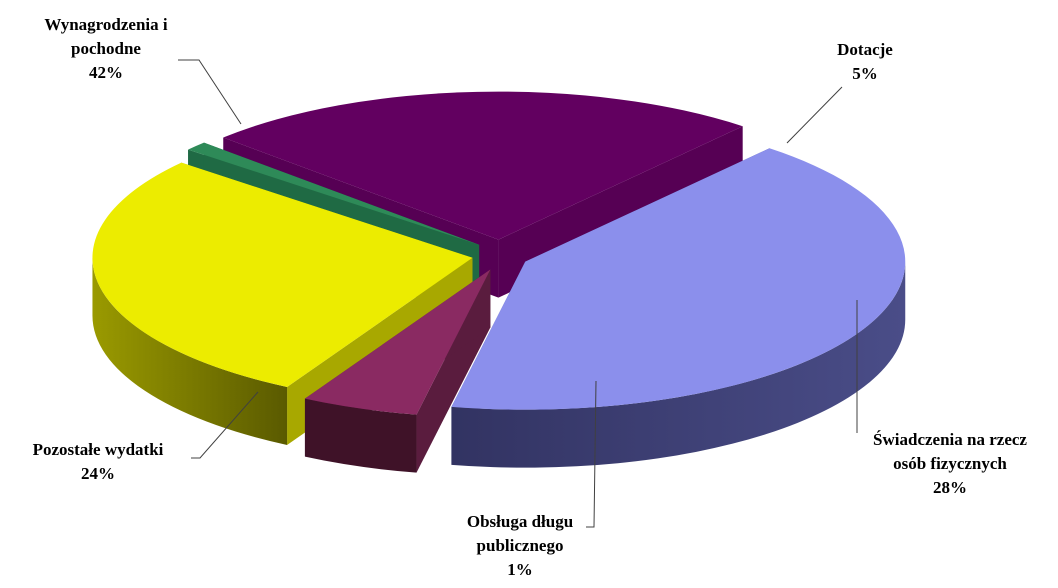 The height and width of the screenshot is (588, 1058). What do you see at coordinates (98, 449) in the screenshot?
I see `slice-category-label-4: Pozostałe wydatki` at bounding box center [98, 449].